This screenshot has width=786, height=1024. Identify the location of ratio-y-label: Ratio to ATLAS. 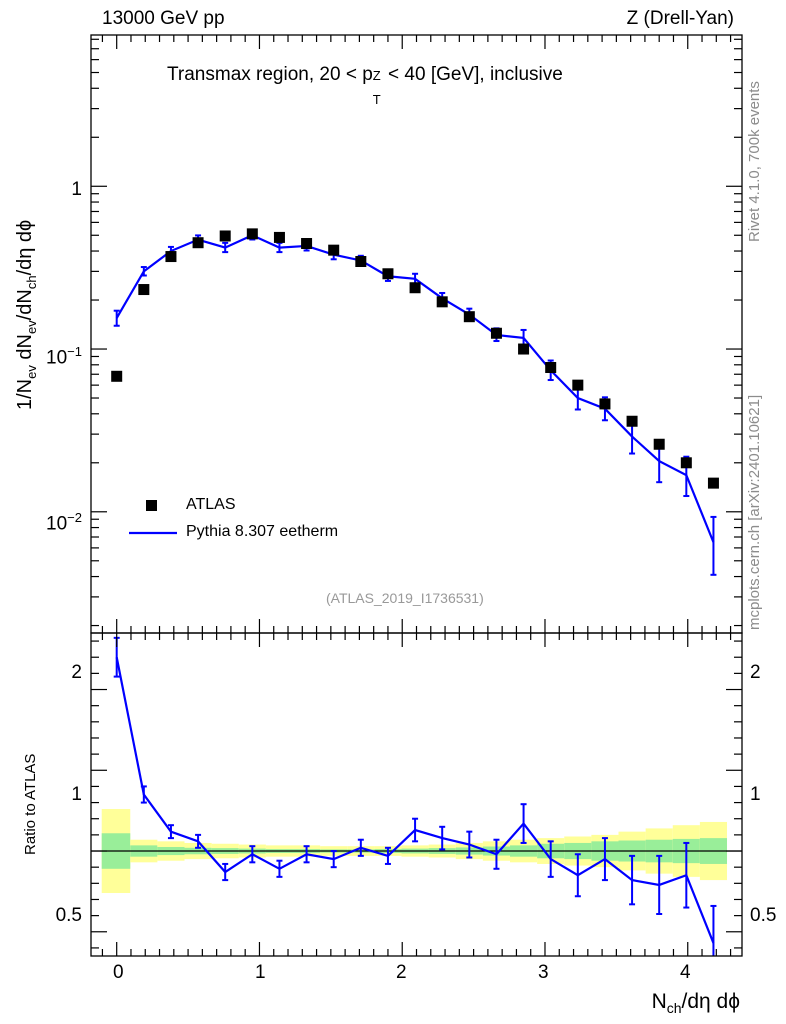
(30, 804).